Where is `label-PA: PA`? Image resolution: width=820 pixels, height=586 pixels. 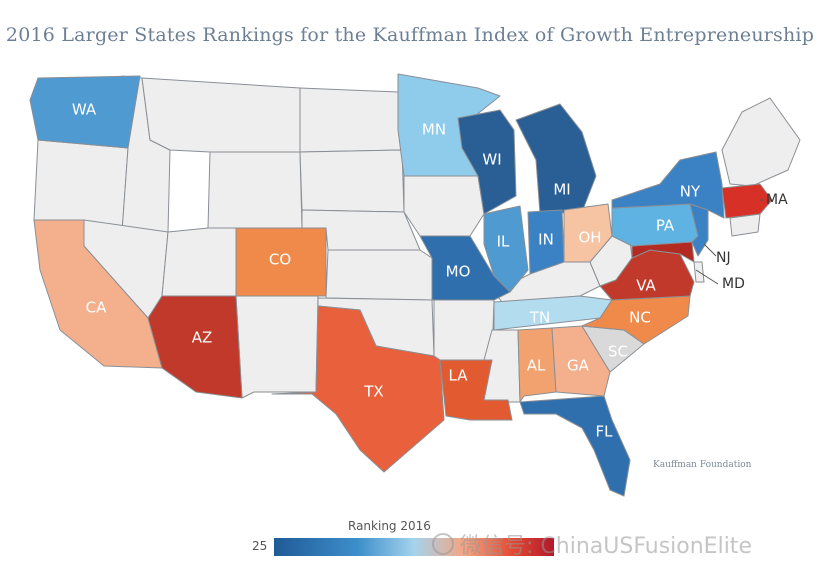
label-PA: PA is located at coordinates (665, 226).